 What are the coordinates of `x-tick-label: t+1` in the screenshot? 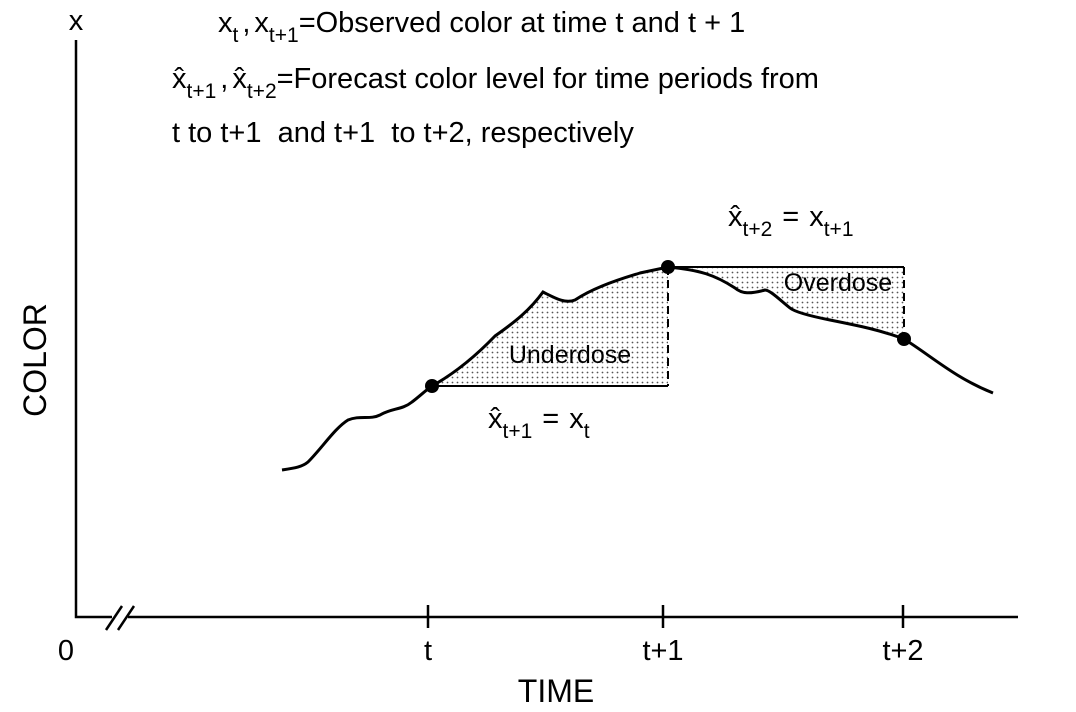 It's located at (662, 651).